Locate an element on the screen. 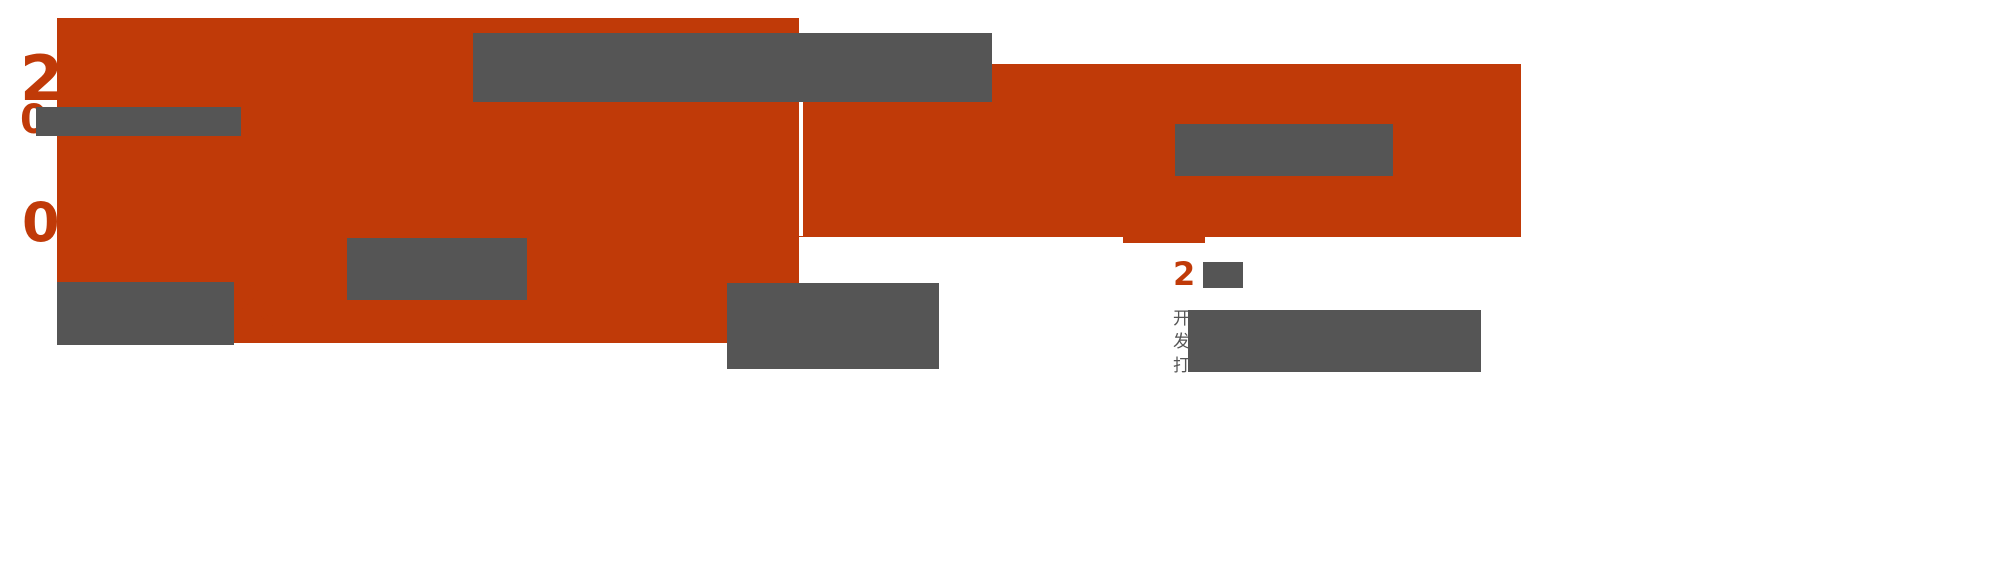 Image resolution: width=2000 pixels, height=583 pixels. vertical-divider is located at coordinates (801, 127).